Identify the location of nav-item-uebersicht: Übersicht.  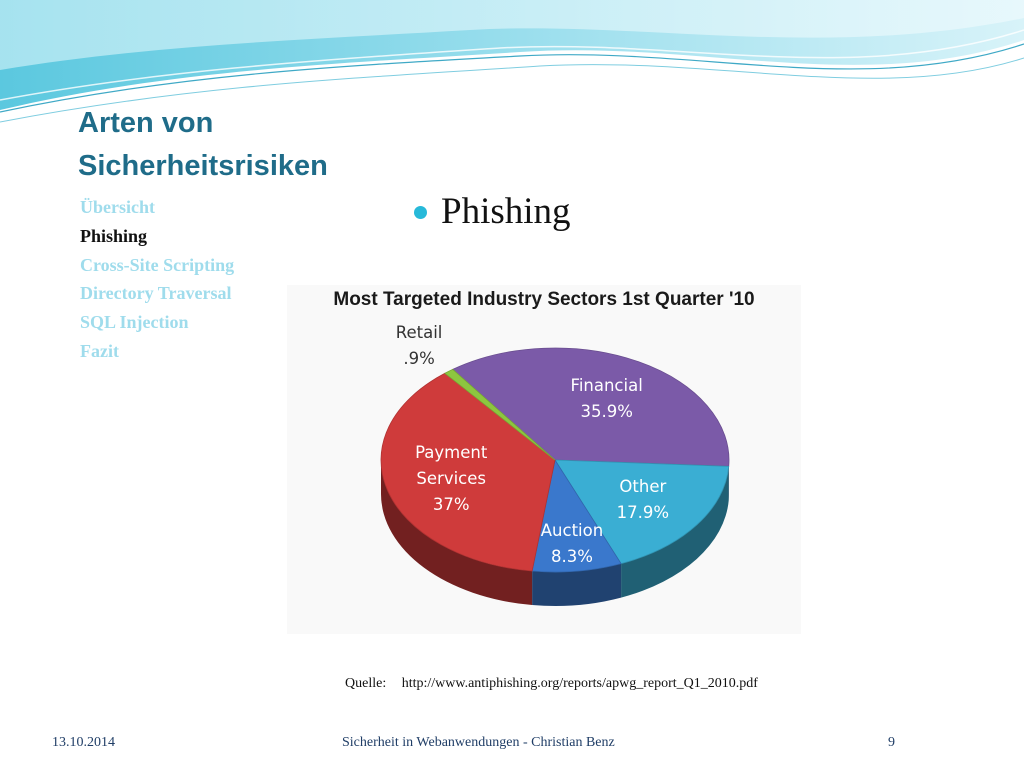
(117, 207).